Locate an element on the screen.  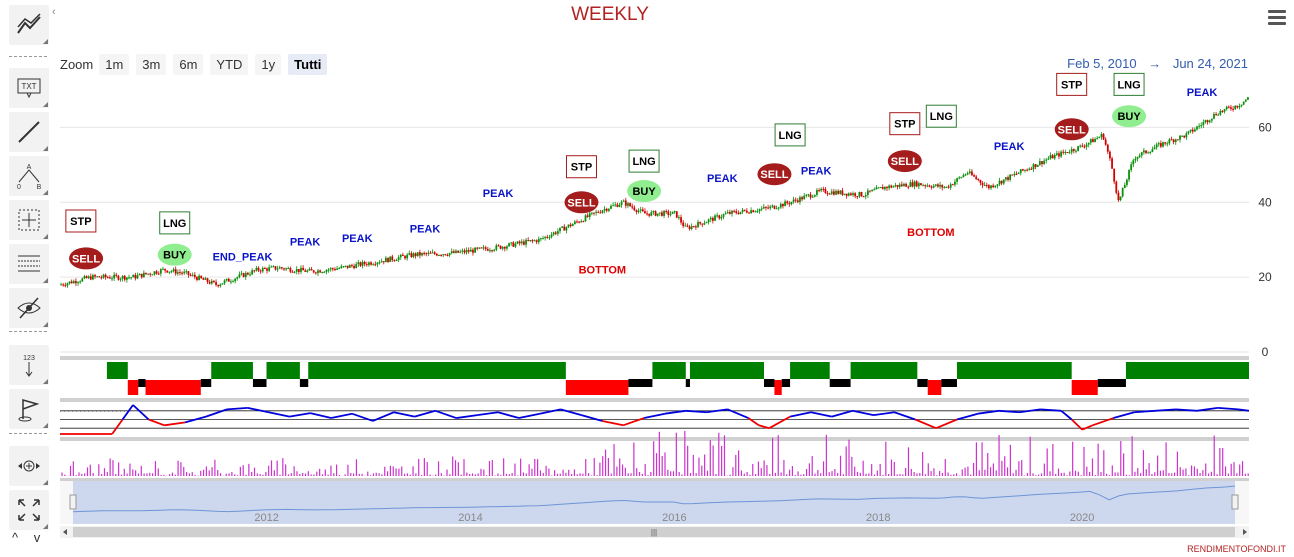
fibonacci-tool-button is located at coordinates (29, 264).